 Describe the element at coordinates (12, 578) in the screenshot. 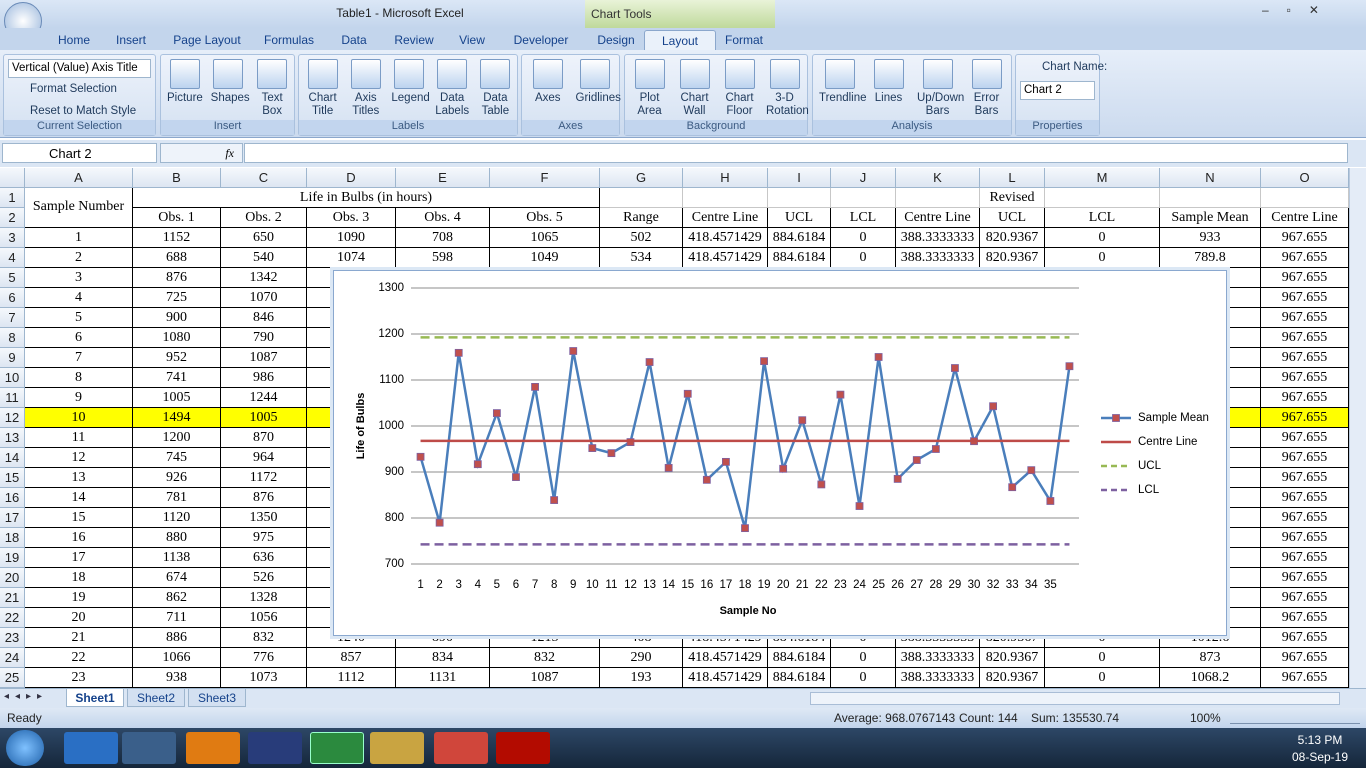

I see `row-header: 20` at that location.